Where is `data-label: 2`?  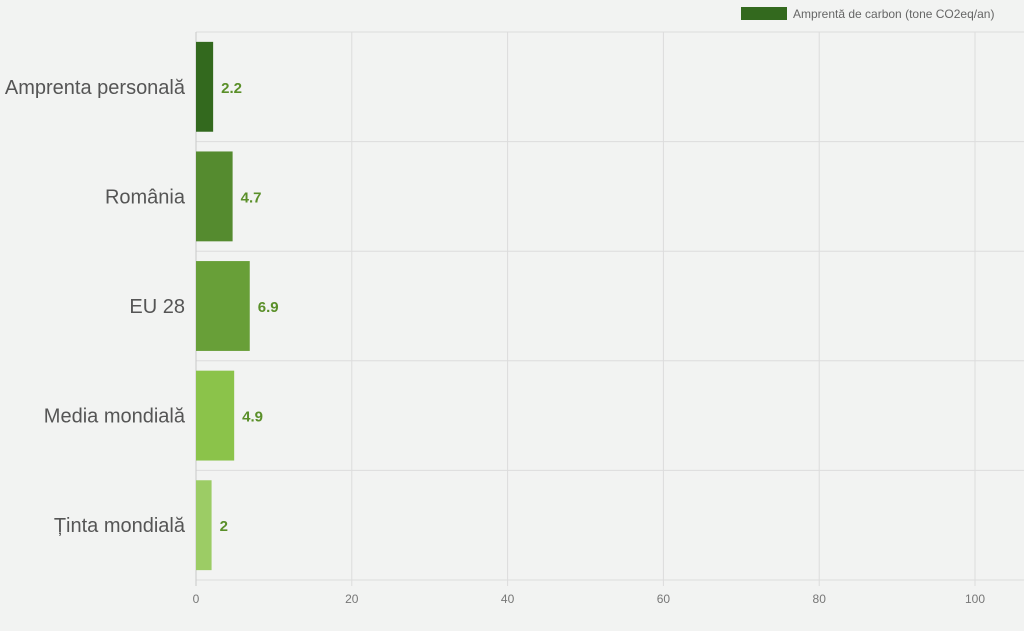
data-label: 2 is located at coordinates (224, 526).